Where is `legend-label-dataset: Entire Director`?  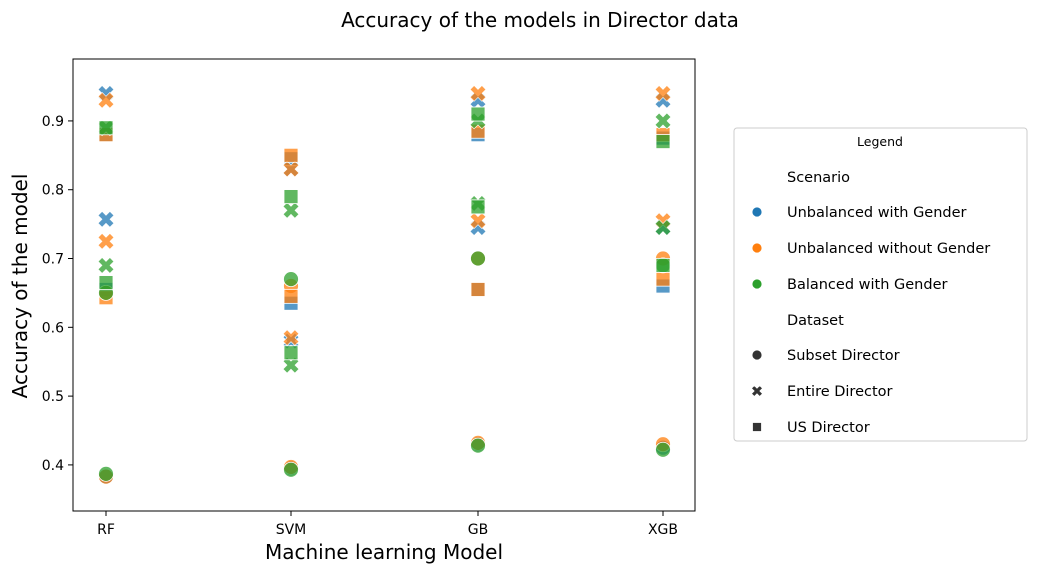
legend-label-dataset: Entire Director is located at coordinates (840, 392).